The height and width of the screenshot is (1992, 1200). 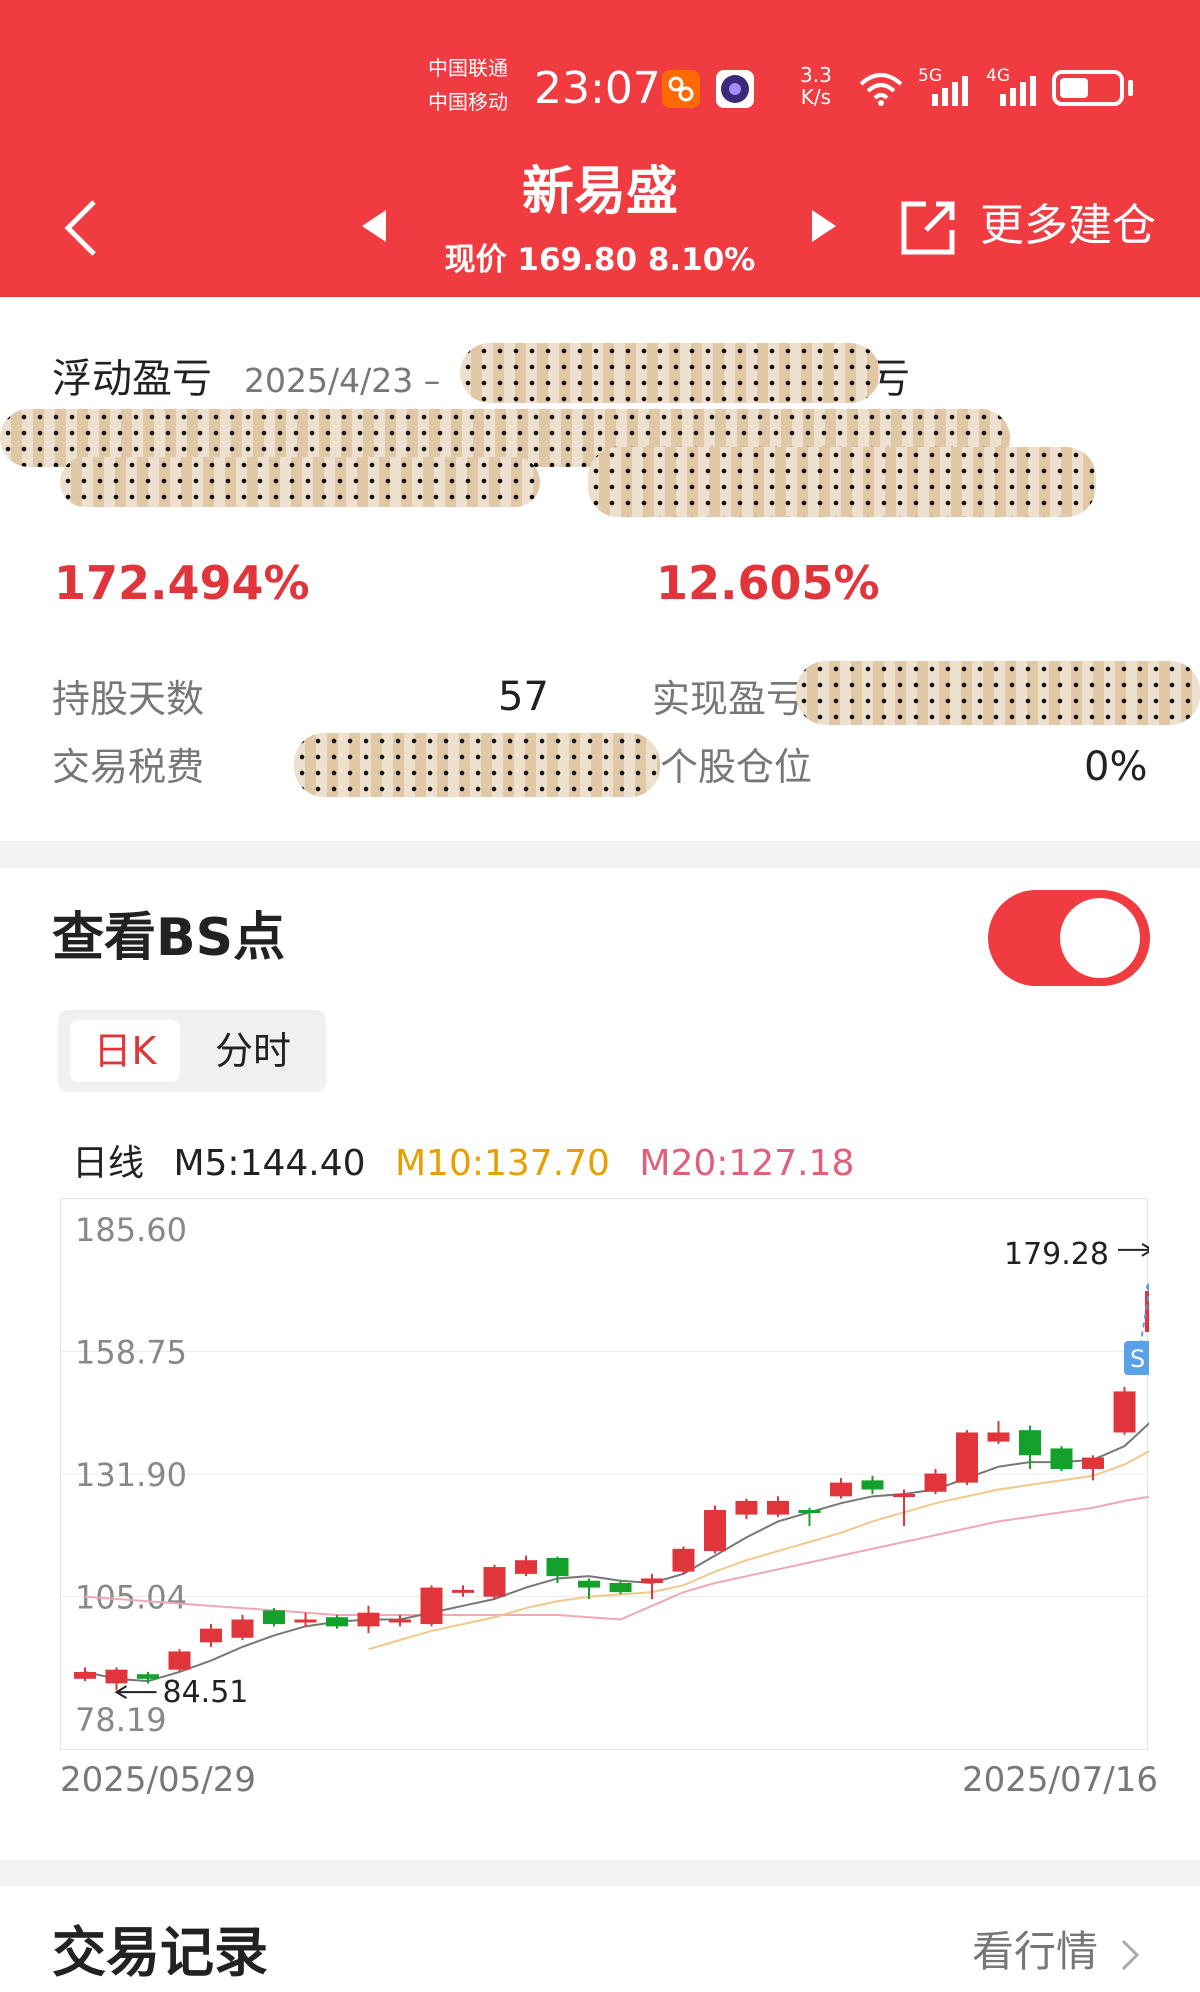 What do you see at coordinates (599, 192) in the screenshot?
I see `stock-name: 新易盛` at bounding box center [599, 192].